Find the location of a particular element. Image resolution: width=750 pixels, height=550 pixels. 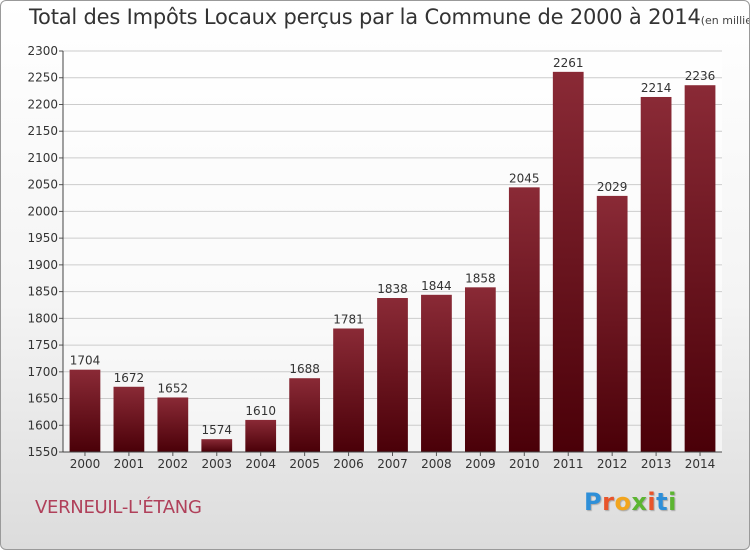

bar-2009 is located at coordinates (480, 369).